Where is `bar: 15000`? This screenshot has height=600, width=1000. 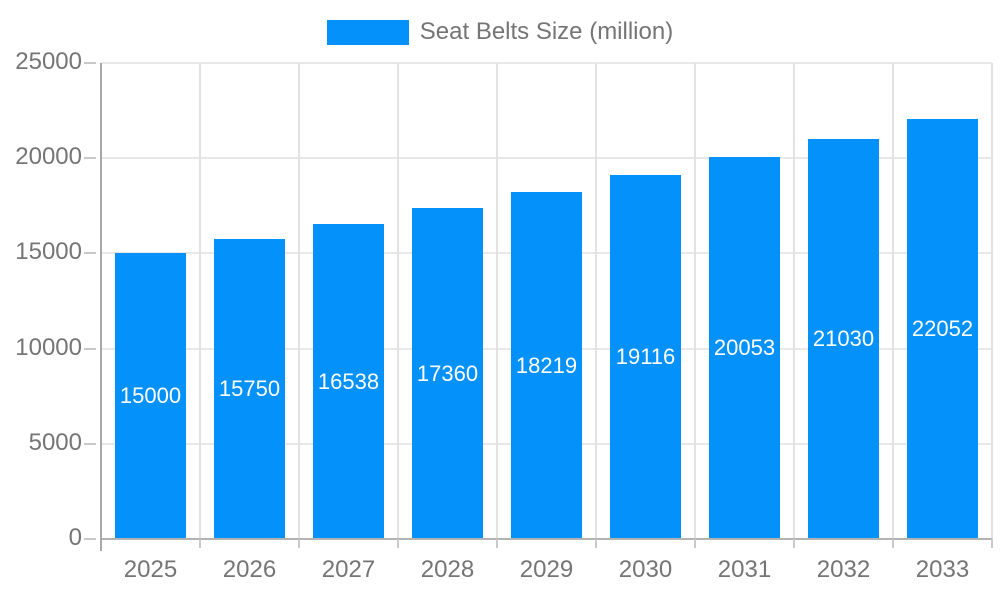
bar: 15000 is located at coordinates (150, 396).